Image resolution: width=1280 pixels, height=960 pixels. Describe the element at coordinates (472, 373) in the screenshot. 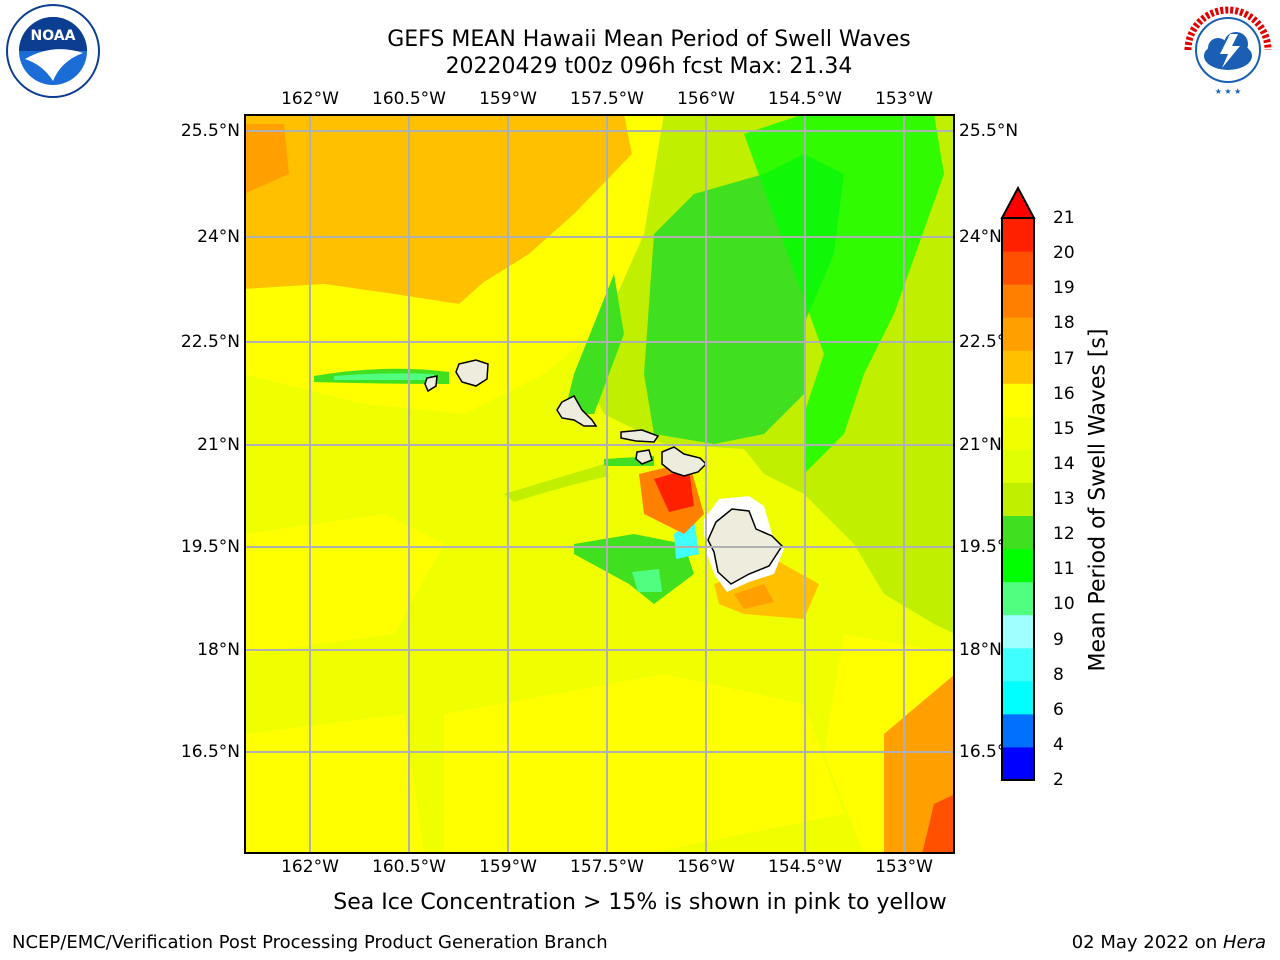

I see `island-kauai` at that location.